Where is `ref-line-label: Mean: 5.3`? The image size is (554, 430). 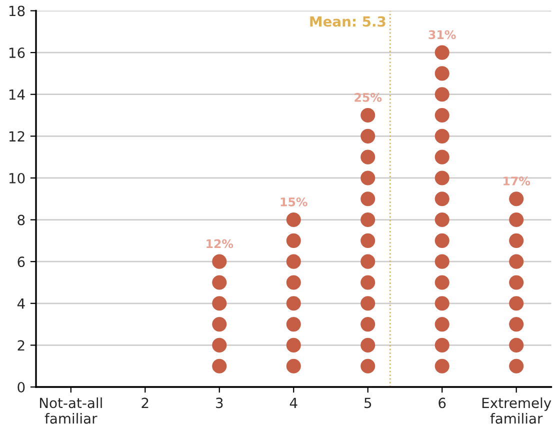 ref-line-label: Mean: 5.3 is located at coordinates (348, 21).